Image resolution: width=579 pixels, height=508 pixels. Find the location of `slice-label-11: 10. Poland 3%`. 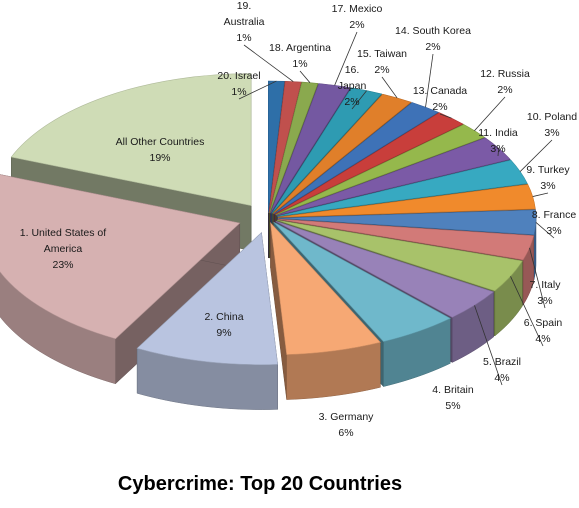

slice-label-11: 10. Poland 3% is located at coordinates (552, 125).